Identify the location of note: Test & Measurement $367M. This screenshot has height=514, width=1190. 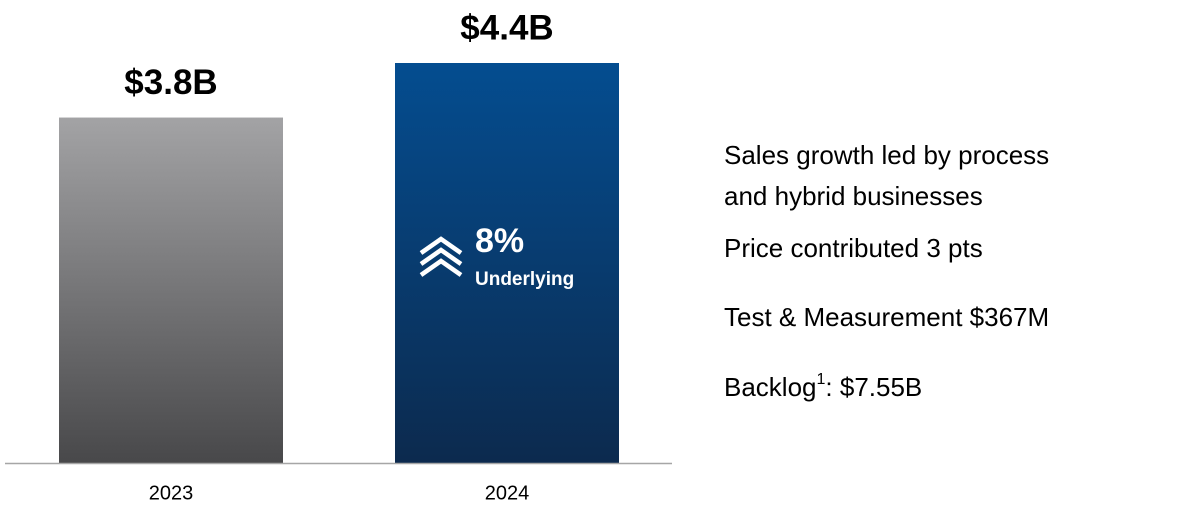
(886, 317).